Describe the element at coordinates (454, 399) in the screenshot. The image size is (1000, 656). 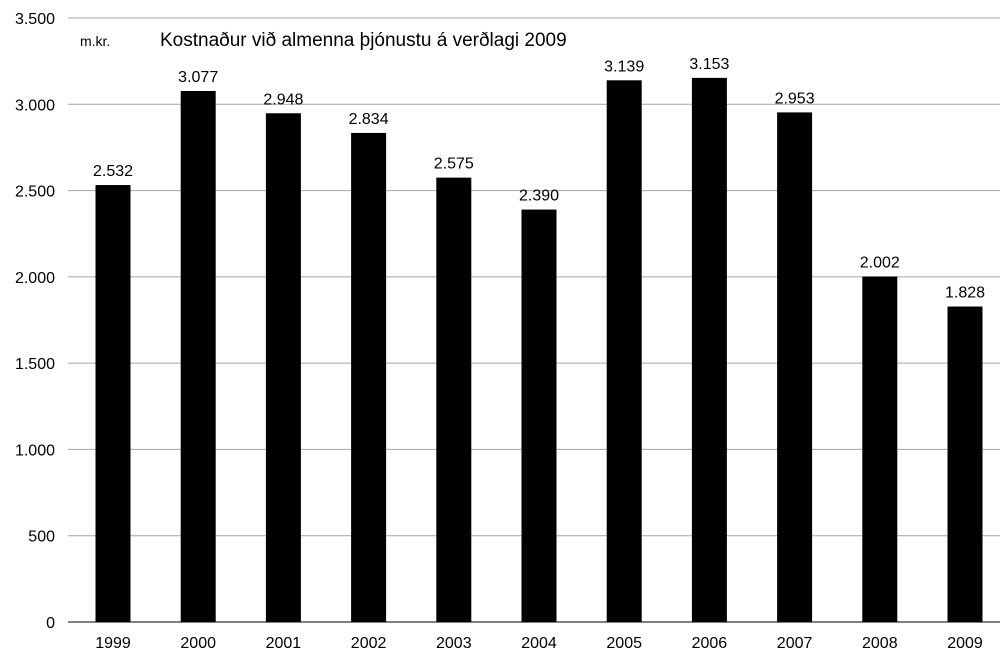
I see `bar-2003` at that location.